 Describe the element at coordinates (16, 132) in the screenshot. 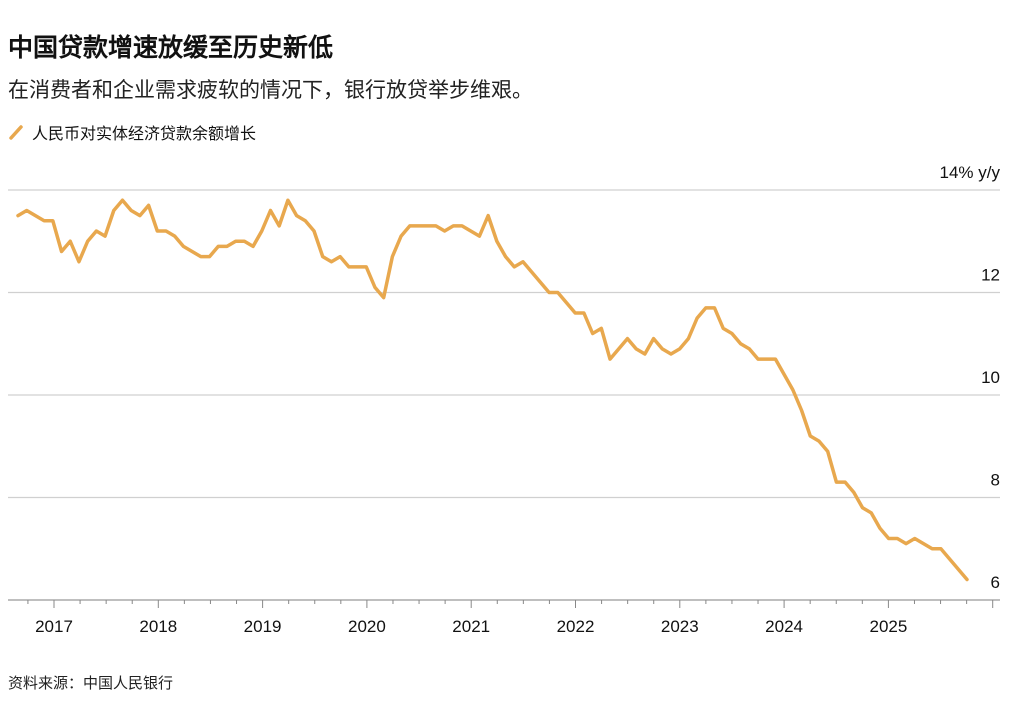

I see `legend-line-icon` at that location.